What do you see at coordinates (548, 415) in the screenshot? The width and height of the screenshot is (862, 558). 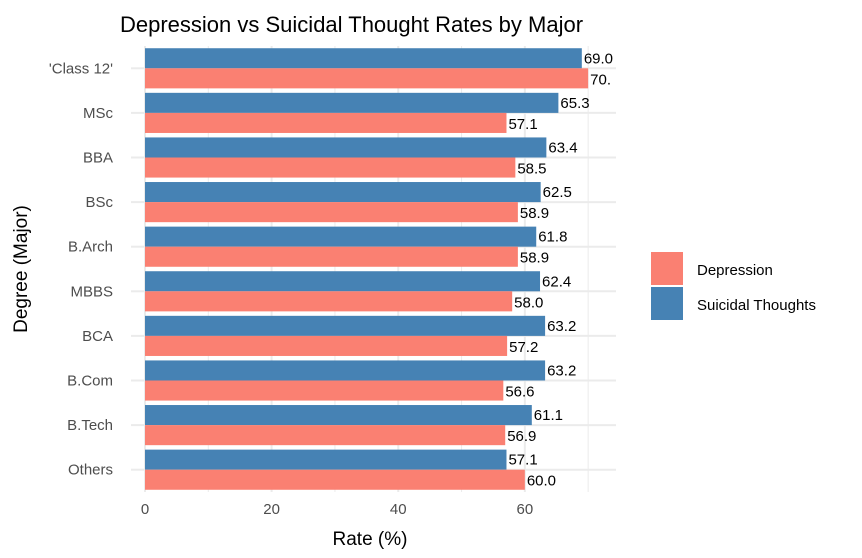 I see `data-label-suicidal-thoughts: 61.1` at bounding box center [548, 415].